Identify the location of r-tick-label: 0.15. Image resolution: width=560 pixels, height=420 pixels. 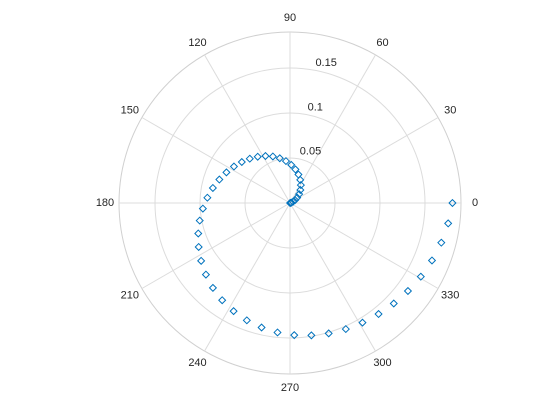
(325, 63).